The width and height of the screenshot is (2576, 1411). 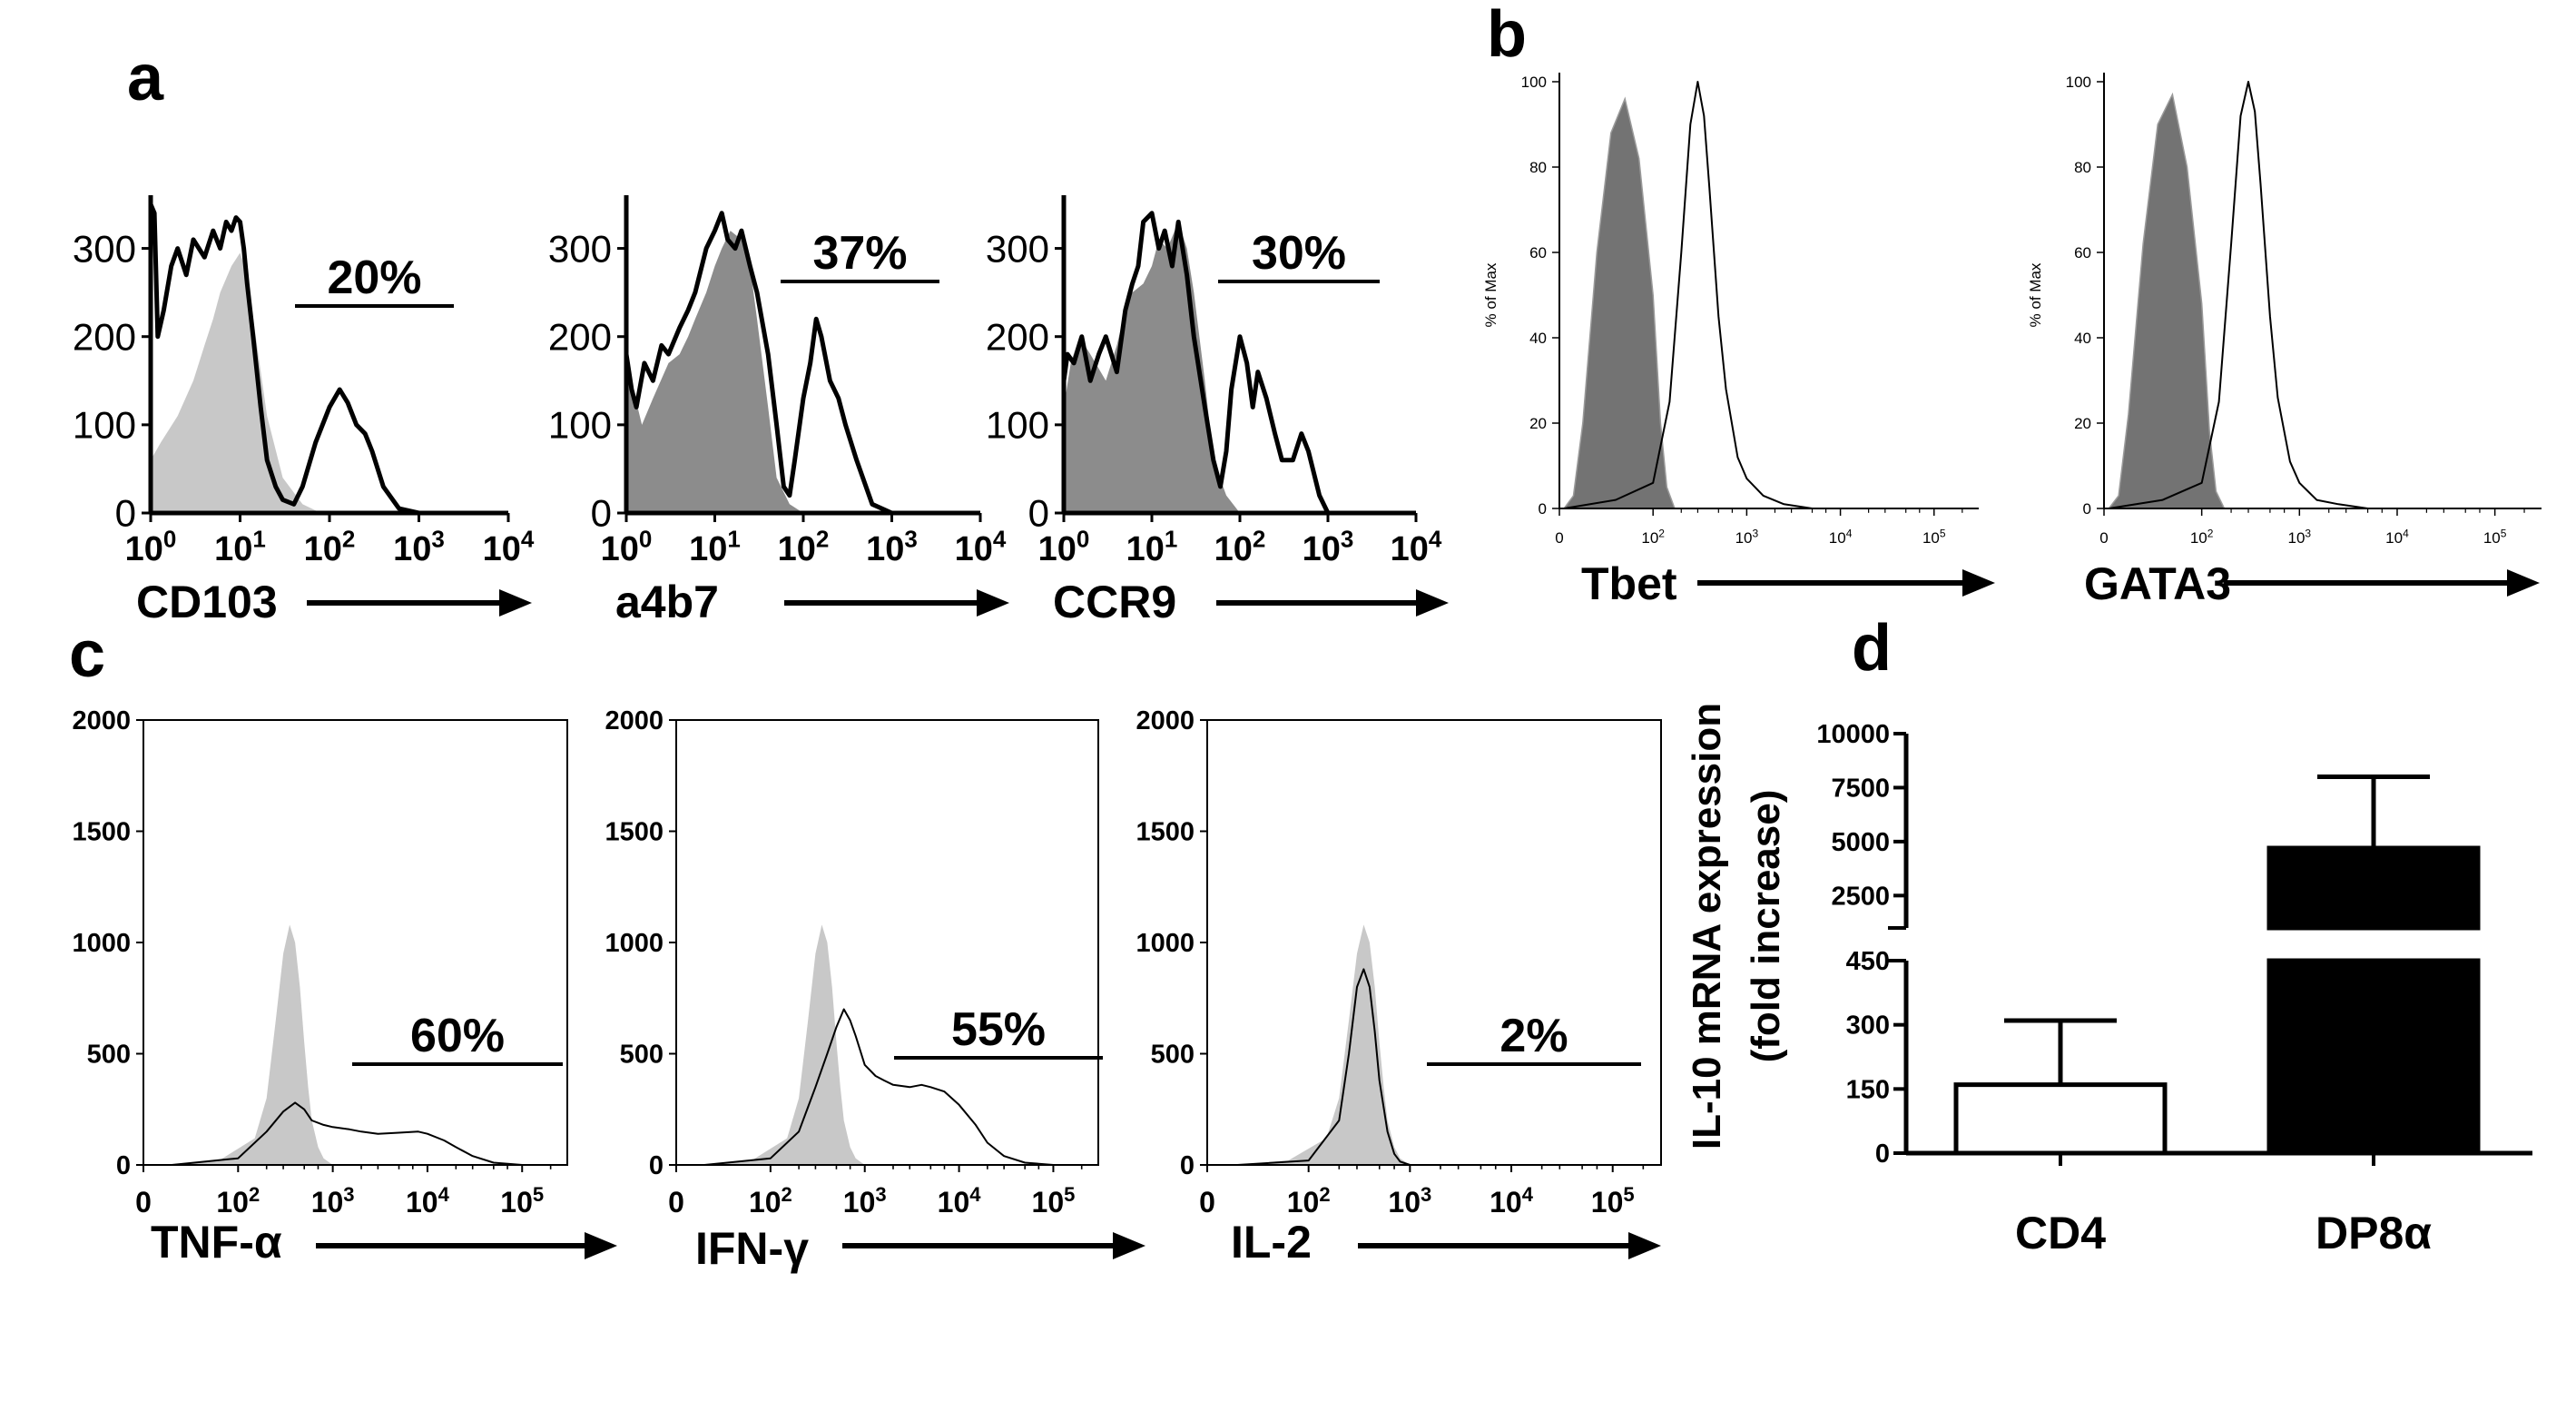 I want to click on y-tick-label: 150, so click(x=1868, y=1089).